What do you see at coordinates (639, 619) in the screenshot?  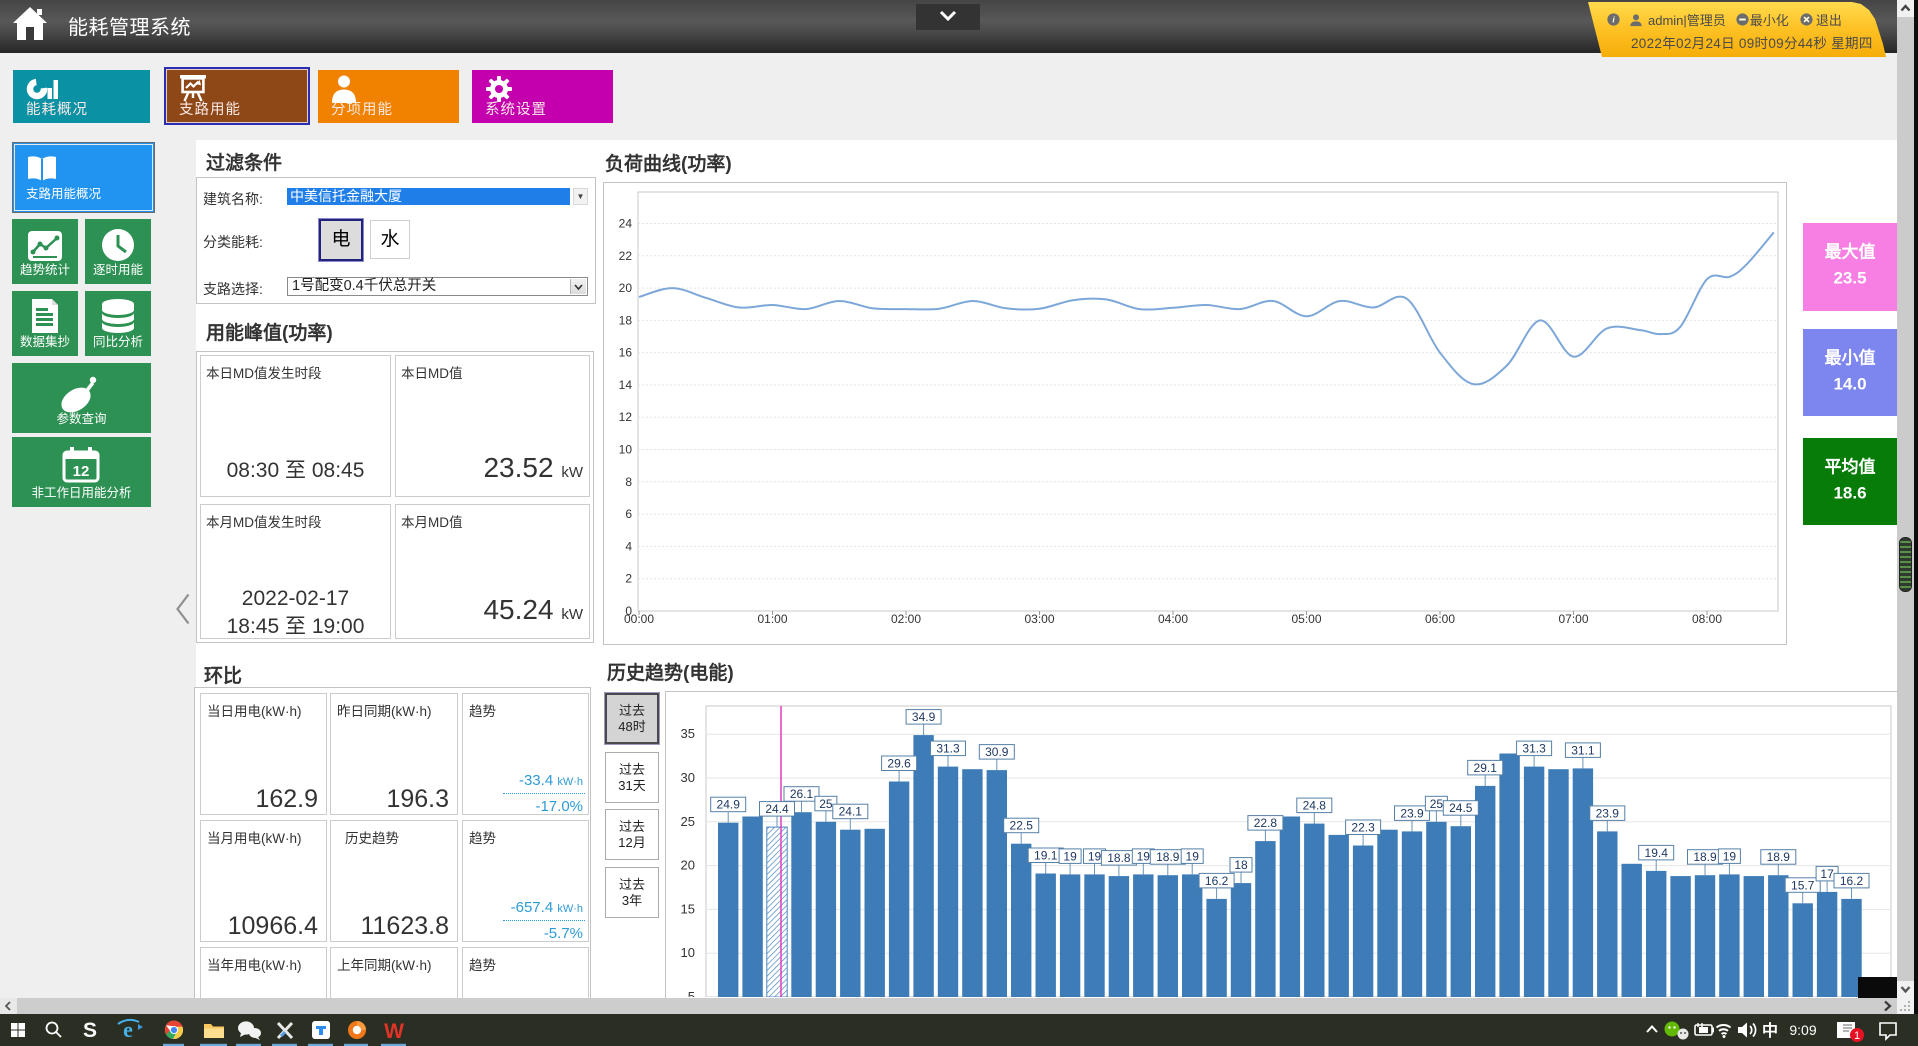 I see `svg-text: 00:00` at bounding box center [639, 619].